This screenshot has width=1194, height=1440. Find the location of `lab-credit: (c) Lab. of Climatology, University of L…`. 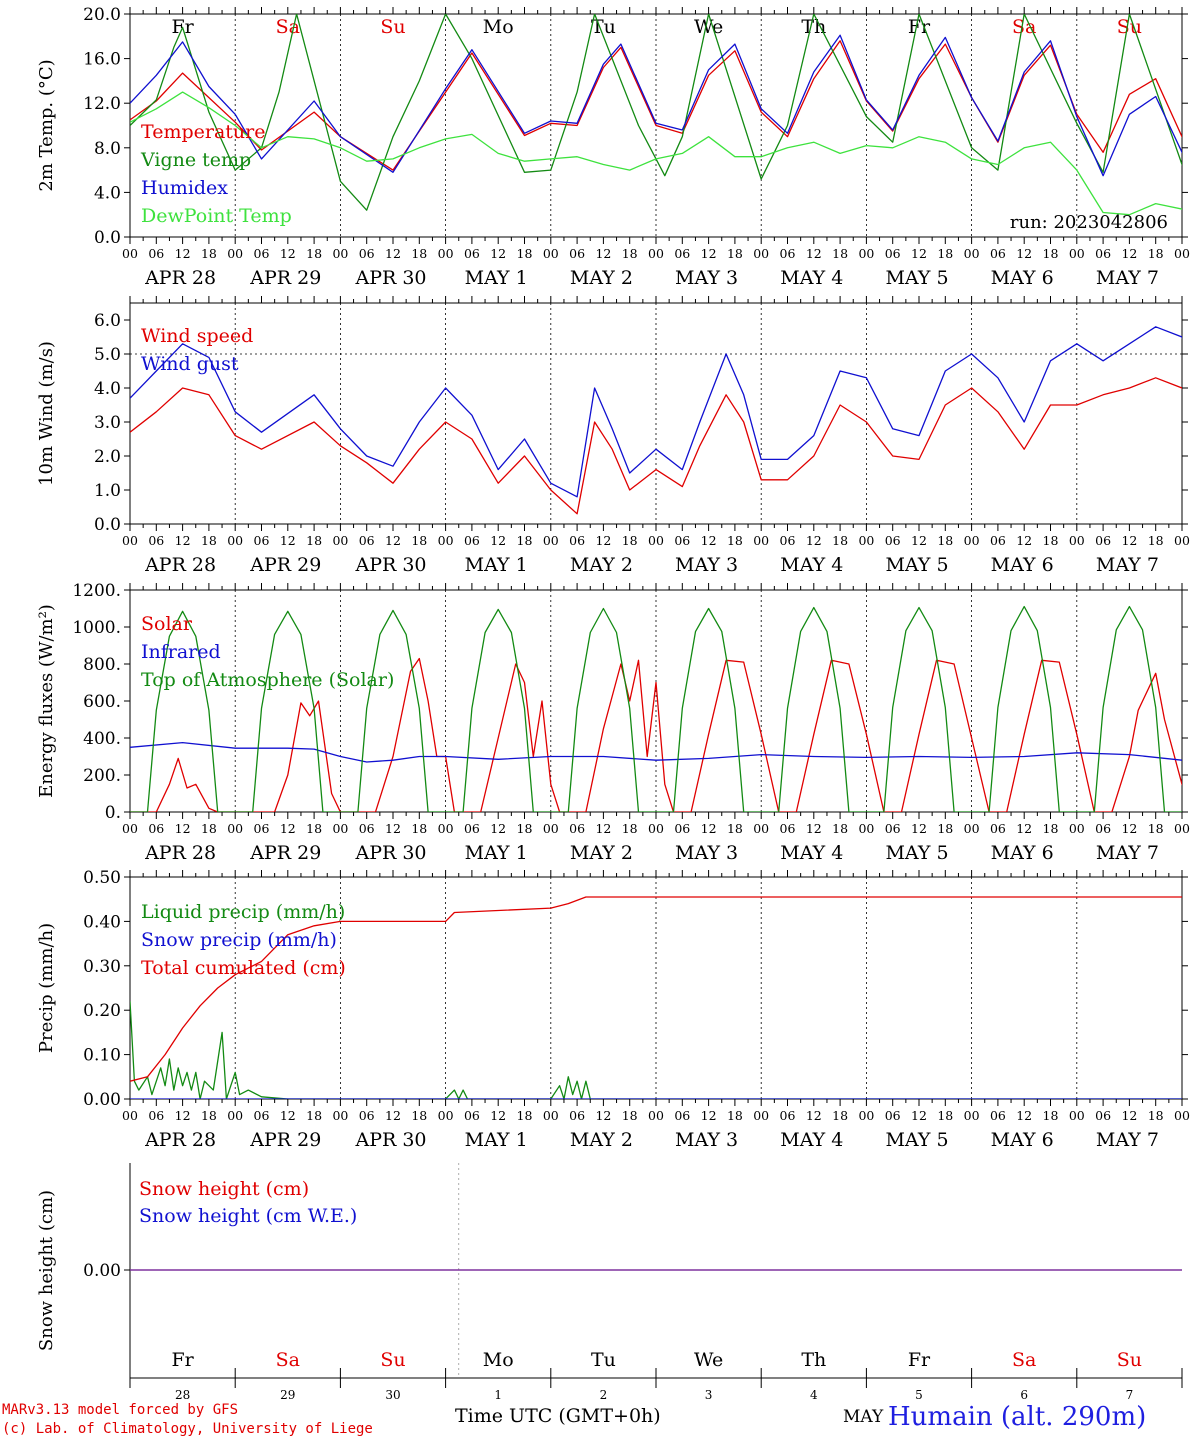

lab-credit: (c) Lab. of Climatology, University of L… is located at coordinates (187, 1429).